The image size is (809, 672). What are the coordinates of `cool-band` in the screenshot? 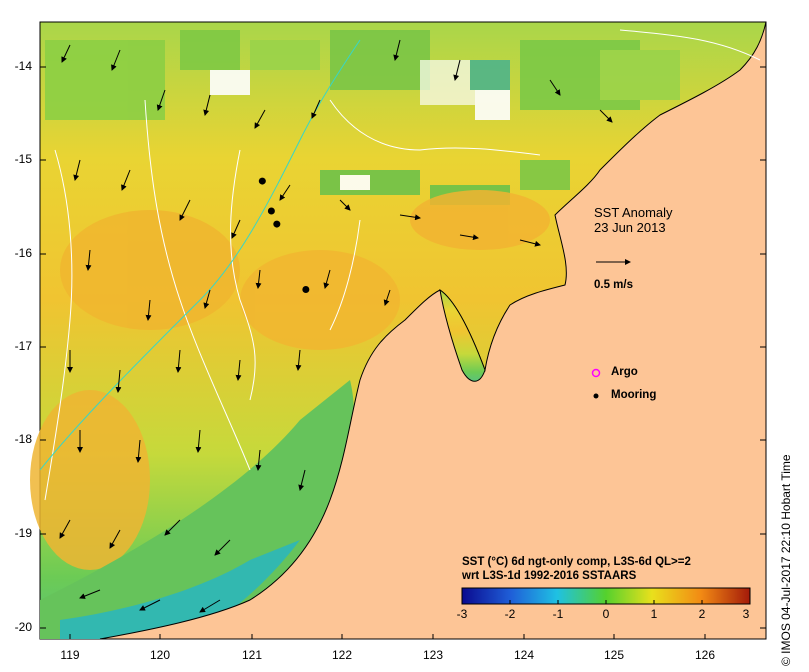 It's located at (197, 509).